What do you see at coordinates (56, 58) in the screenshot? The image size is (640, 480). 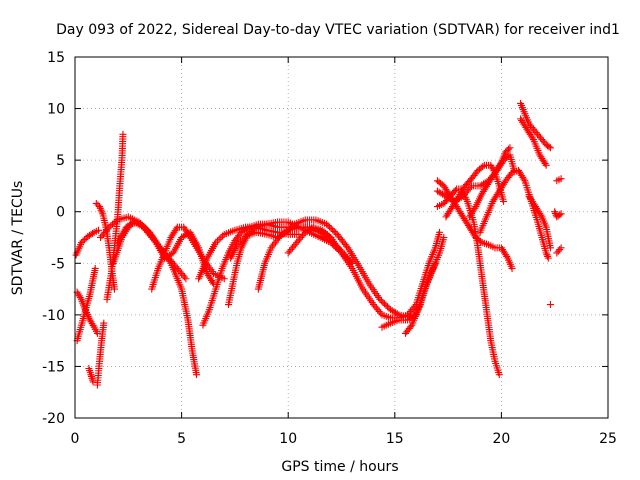 I see `y-tick-label: 15` at bounding box center [56, 58].